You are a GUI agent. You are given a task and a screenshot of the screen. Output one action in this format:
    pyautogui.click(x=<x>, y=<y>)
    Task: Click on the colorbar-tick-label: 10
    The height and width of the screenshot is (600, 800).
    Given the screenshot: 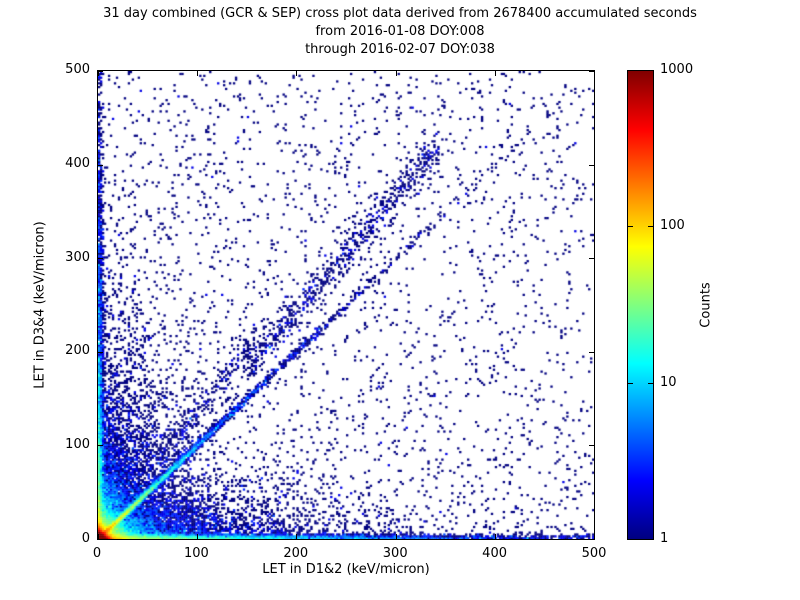 What is the action you would take?
    pyautogui.click(x=668, y=382)
    